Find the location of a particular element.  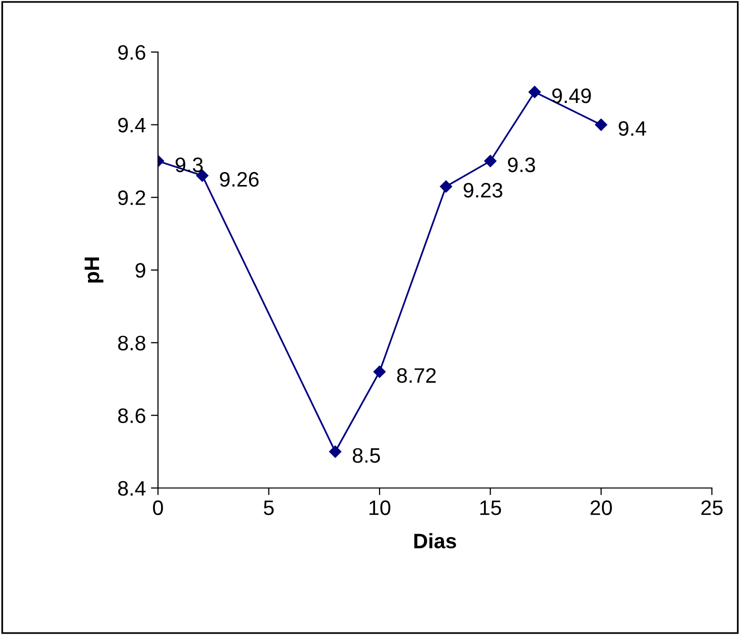

y-tick-label: 9.2 is located at coordinates (132, 198).